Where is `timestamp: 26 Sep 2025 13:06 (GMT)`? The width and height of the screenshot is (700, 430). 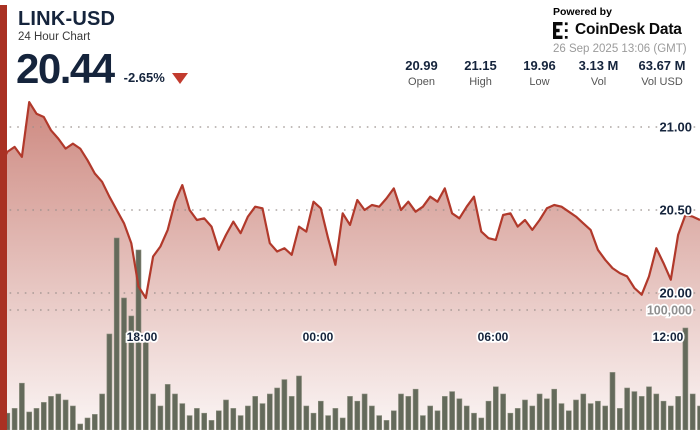 timestamp: 26 Sep 2025 13:06 (GMT) is located at coordinates (620, 49).